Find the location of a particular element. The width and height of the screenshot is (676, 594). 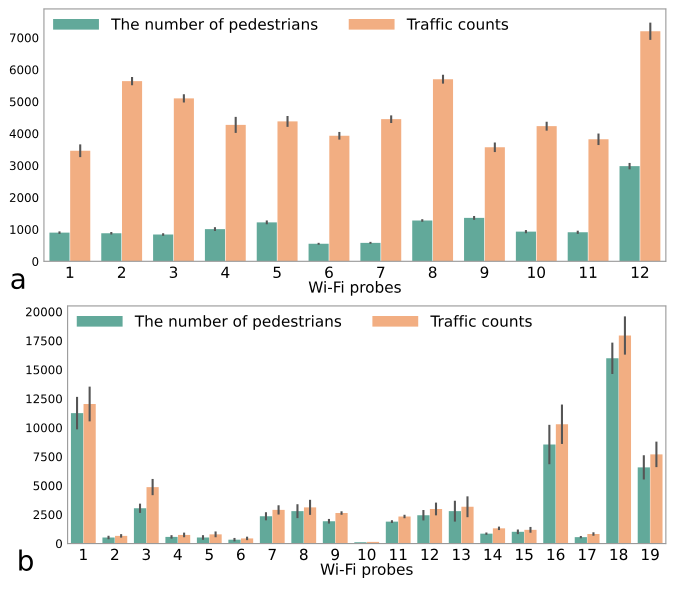

y-tick-label: 17500 is located at coordinates (44, 341).